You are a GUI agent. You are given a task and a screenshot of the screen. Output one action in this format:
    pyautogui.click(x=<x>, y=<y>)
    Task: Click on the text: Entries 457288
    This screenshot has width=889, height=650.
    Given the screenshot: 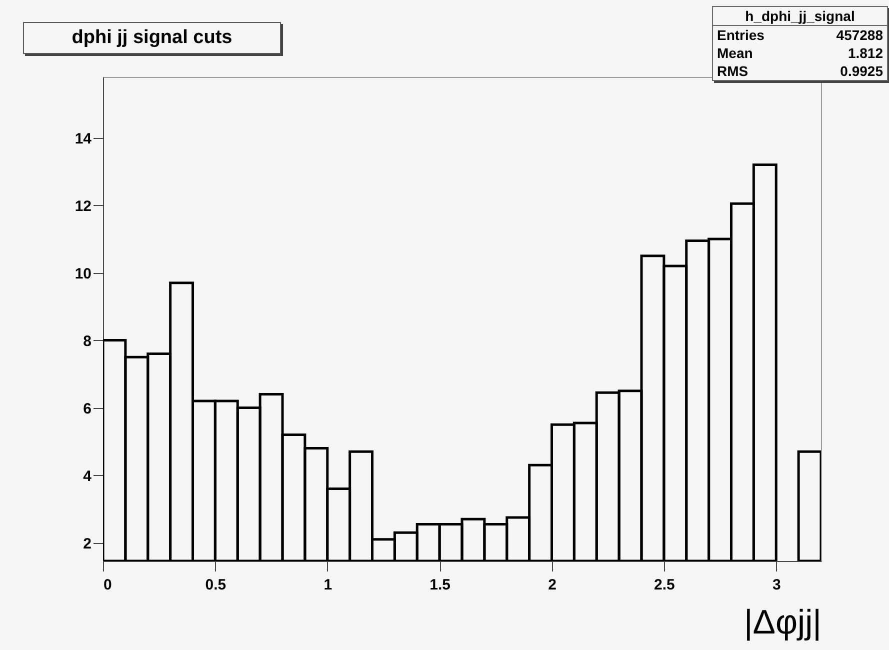 What is the action you would take?
    pyautogui.click(x=800, y=35)
    